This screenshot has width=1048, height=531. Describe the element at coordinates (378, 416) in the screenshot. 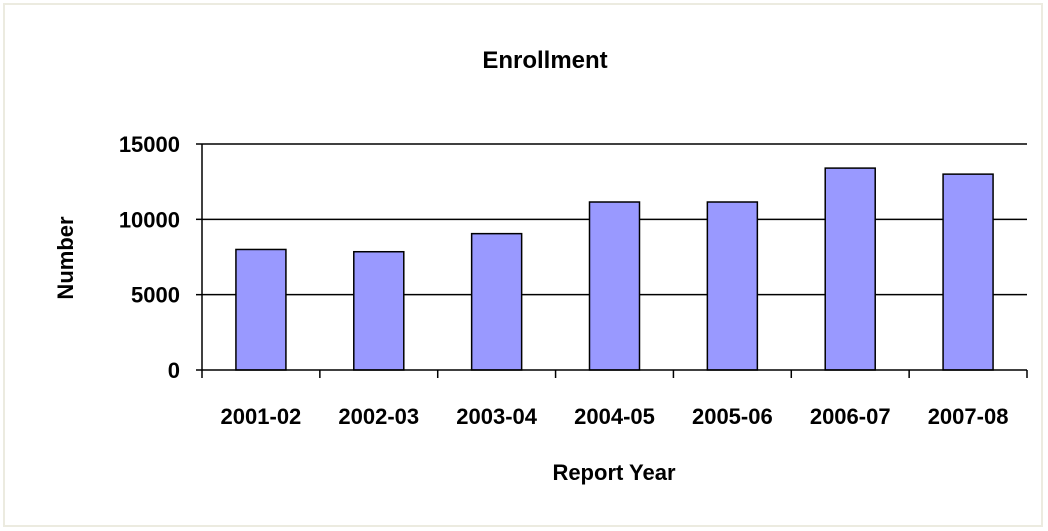

I see `x-tick-label: 2002-03` at that location.